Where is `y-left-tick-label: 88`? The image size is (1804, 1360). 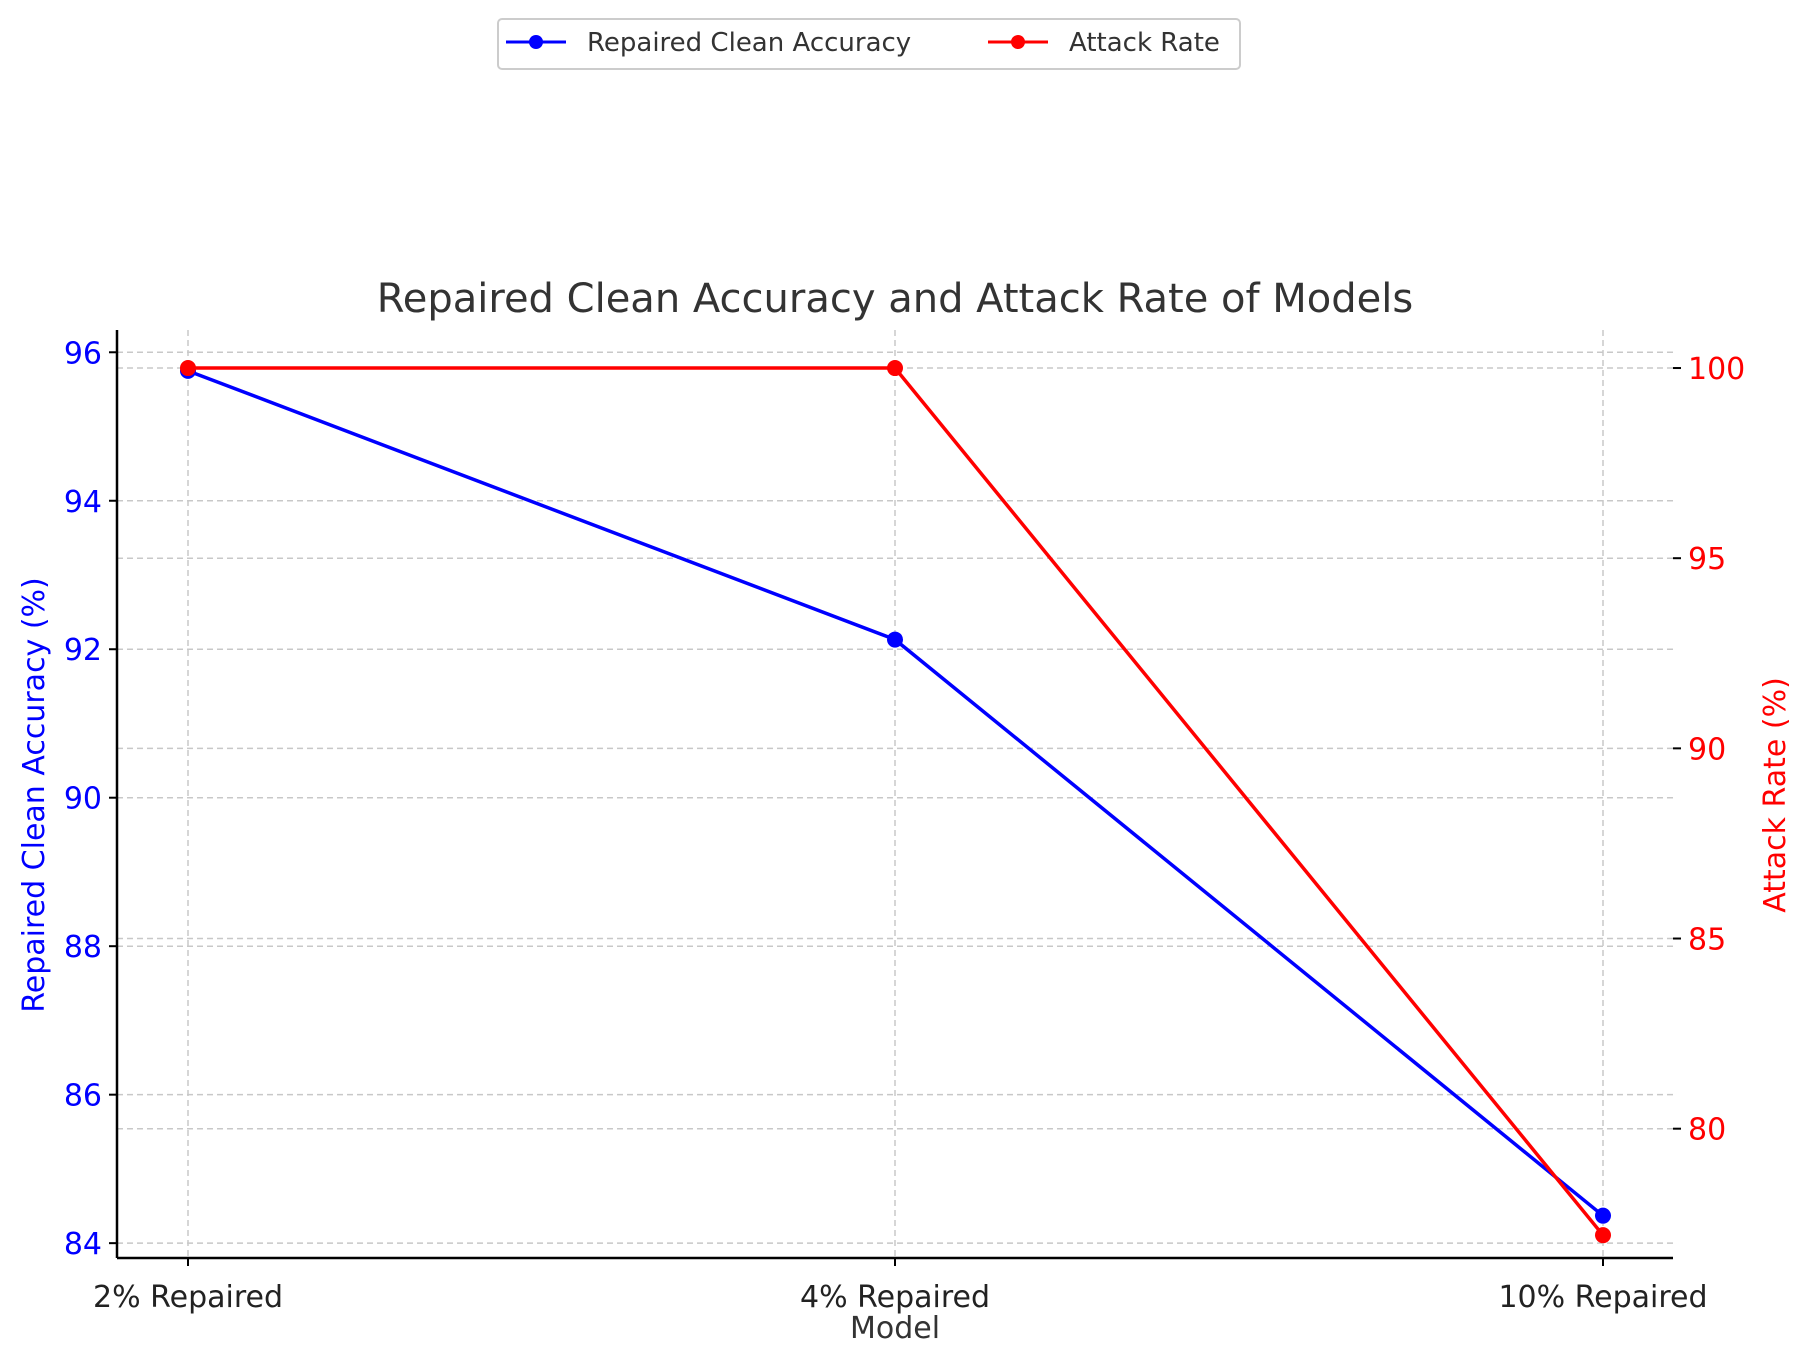
y-left-tick-label: 88 is located at coordinates (83, 947).